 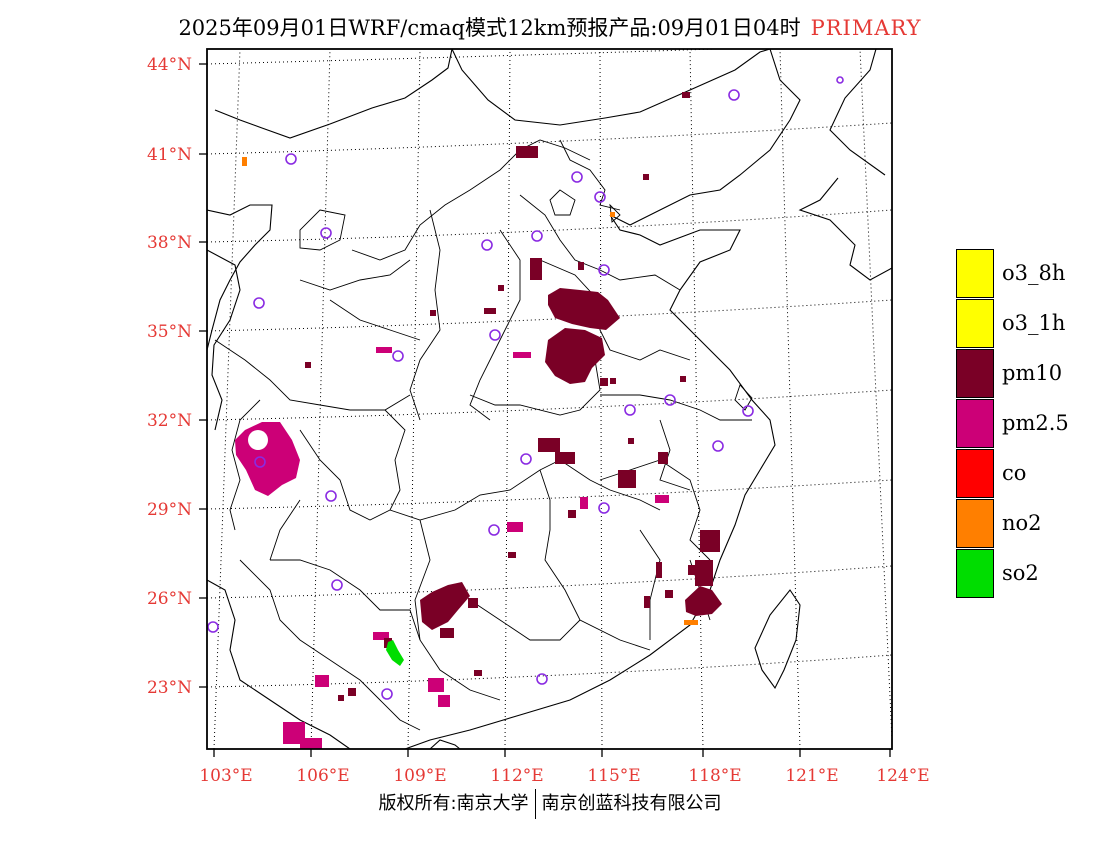 What do you see at coordinates (169, 376) in the screenshot?
I see `latitude-labels: 44°N 41°N 38°N 35°N 32°N 29°N 26°N 23°N` at bounding box center [169, 376].